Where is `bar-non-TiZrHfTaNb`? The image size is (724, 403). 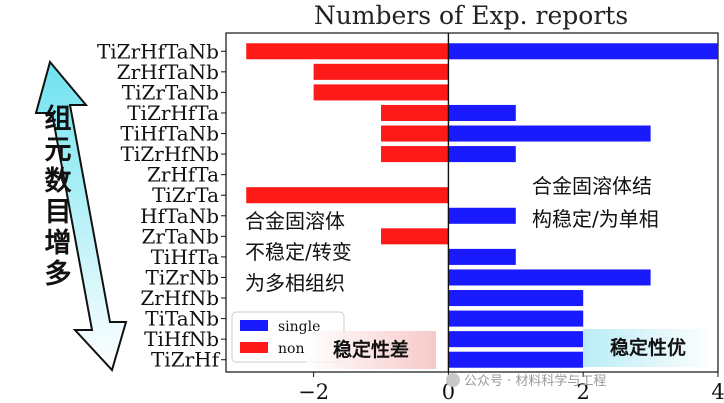
bar-non-TiZrHfTaNb is located at coordinates (347, 51).